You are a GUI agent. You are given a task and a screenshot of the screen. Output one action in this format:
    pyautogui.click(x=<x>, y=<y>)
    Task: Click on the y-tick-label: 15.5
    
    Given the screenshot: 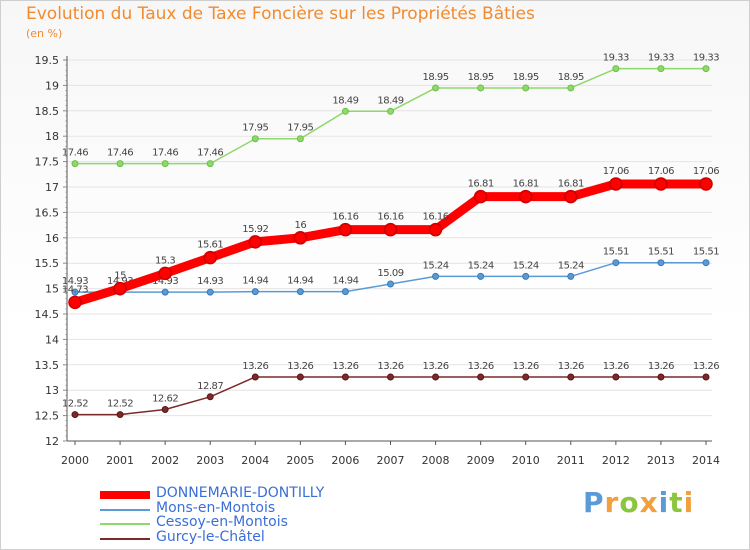 What is the action you would take?
    pyautogui.click(x=47, y=263)
    